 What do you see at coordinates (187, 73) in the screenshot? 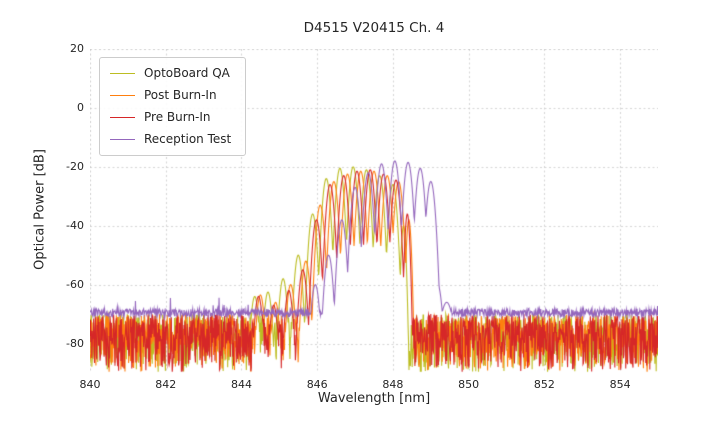
I see `legend-label: OptoBoard QA` at bounding box center [187, 73].